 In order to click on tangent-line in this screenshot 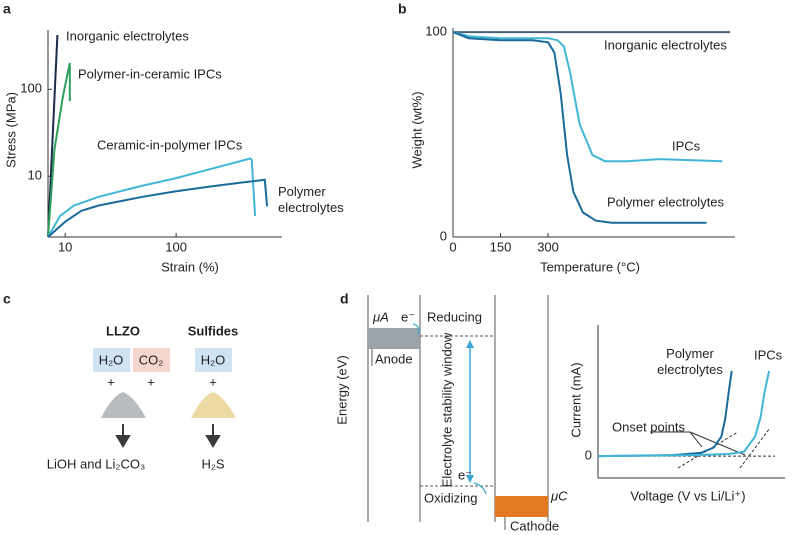, I will do `click(724, 448)`.